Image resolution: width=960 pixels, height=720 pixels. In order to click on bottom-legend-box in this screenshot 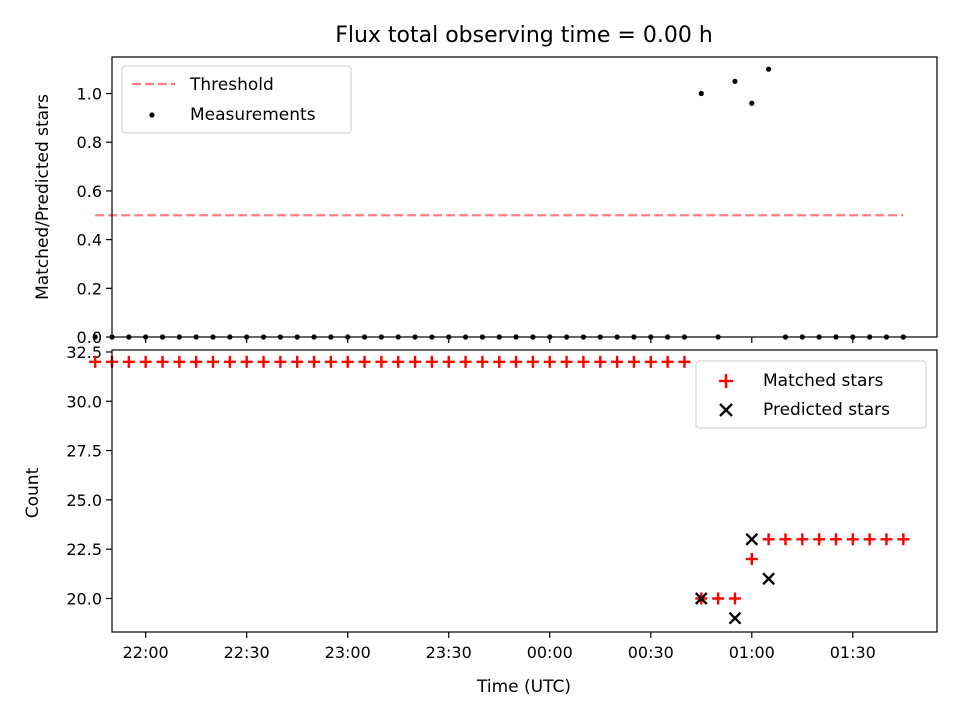, I will do `click(811, 394)`.